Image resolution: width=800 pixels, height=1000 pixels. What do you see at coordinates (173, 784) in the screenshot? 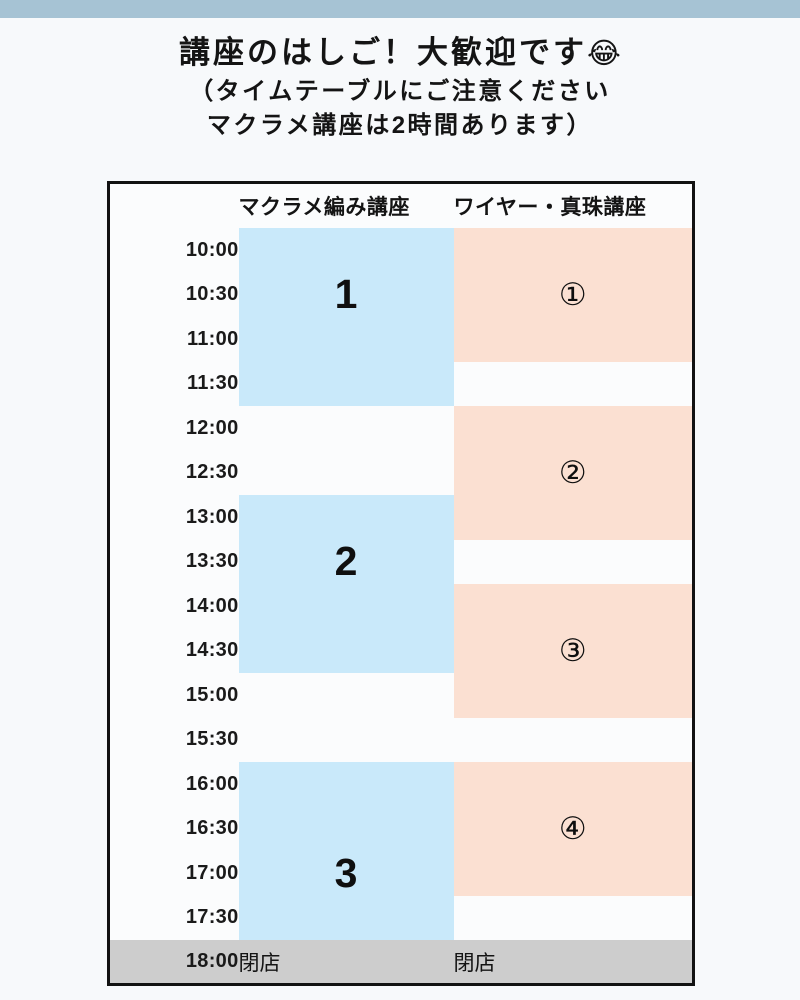
I see `time-label: 16:00` at bounding box center [173, 784].